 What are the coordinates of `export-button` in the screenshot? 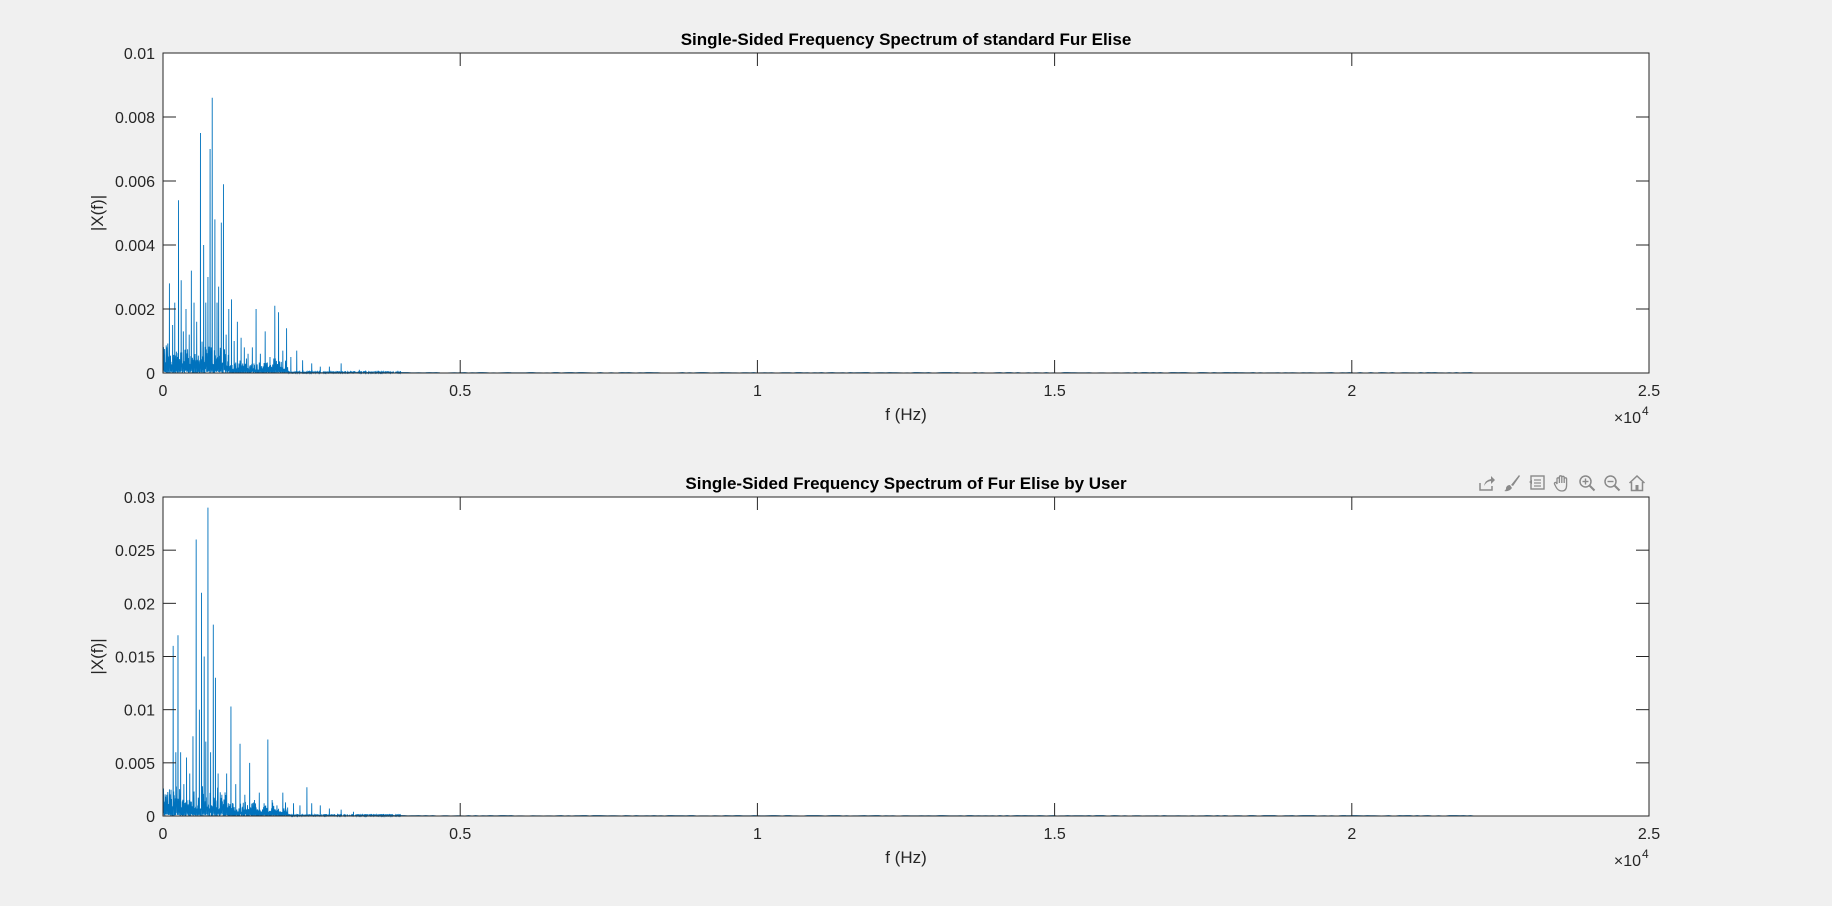 It's located at (1486, 483).